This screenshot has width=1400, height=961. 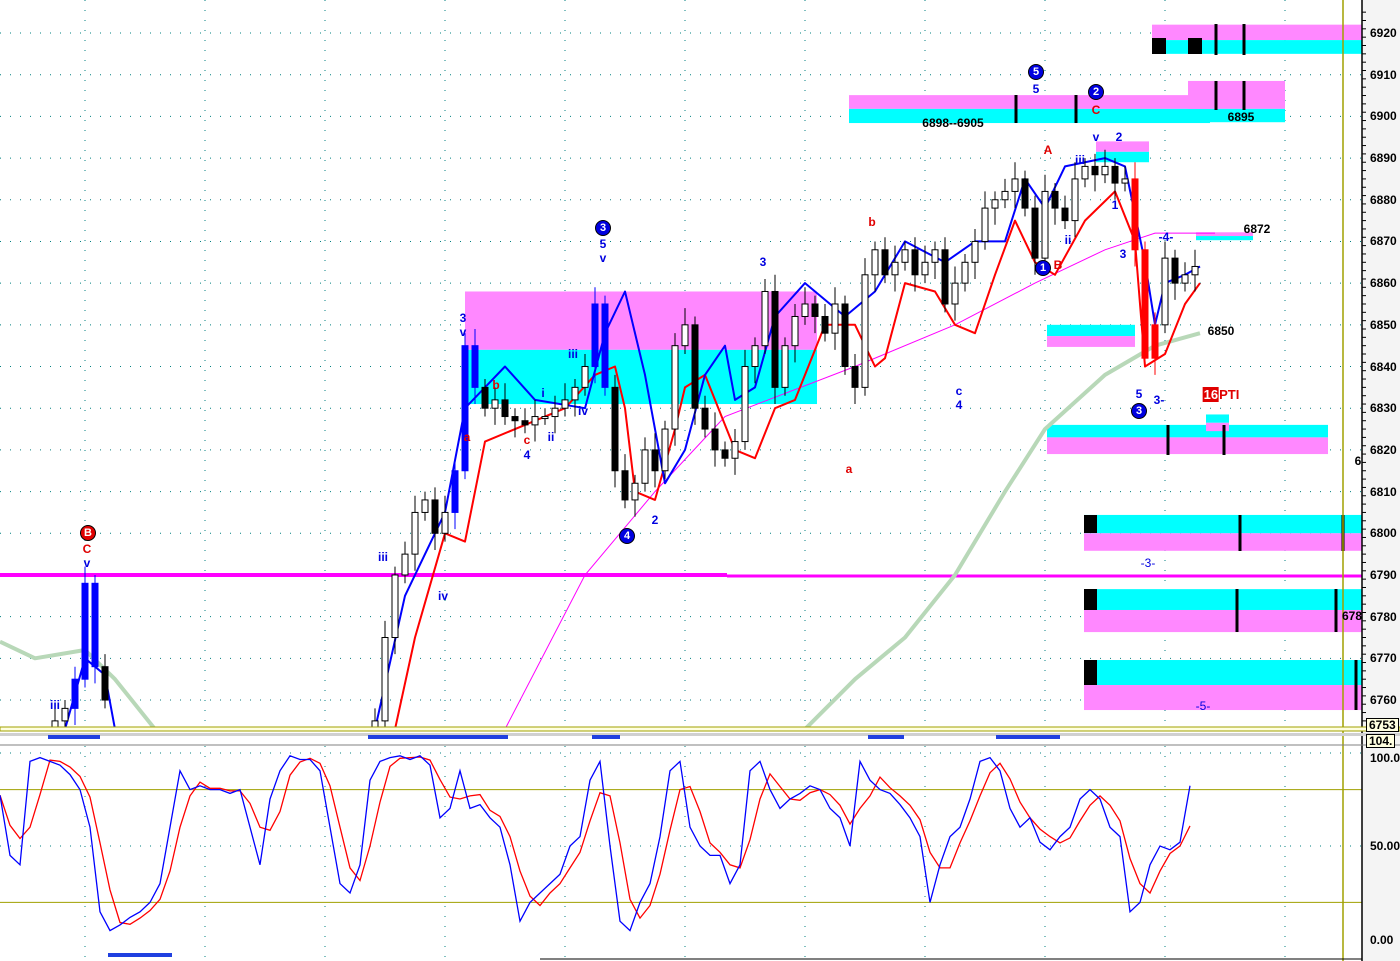 What do you see at coordinates (1139, 411) in the screenshot?
I see `wave-circle-label: 3` at bounding box center [1139, 411].